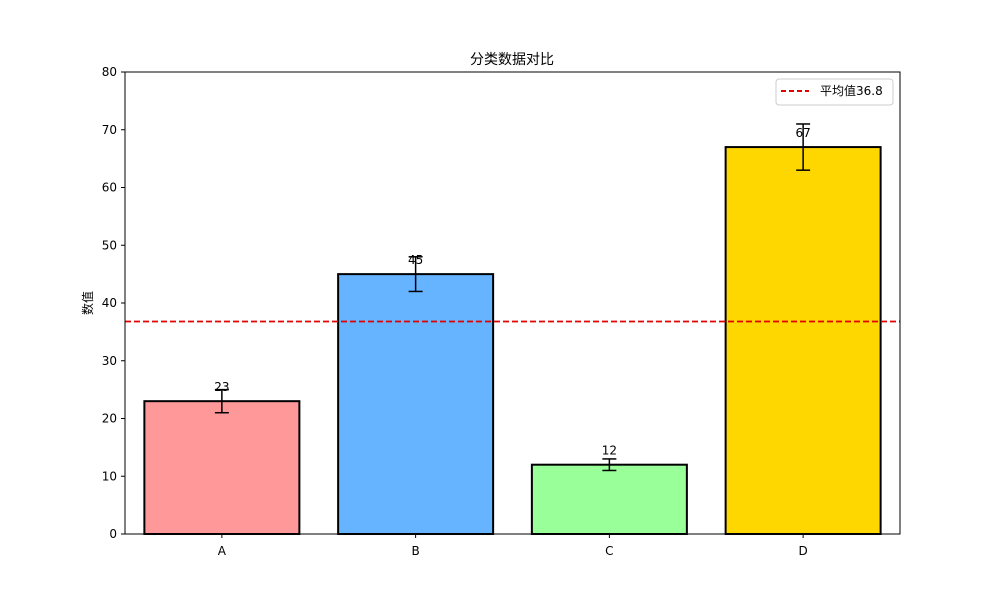 This screenshot has height=600, width=1000. What do you see at coordinates (803, 551) in the screenshot?
I see `x-tick-label-d: D` at bounding box center [803, 551].